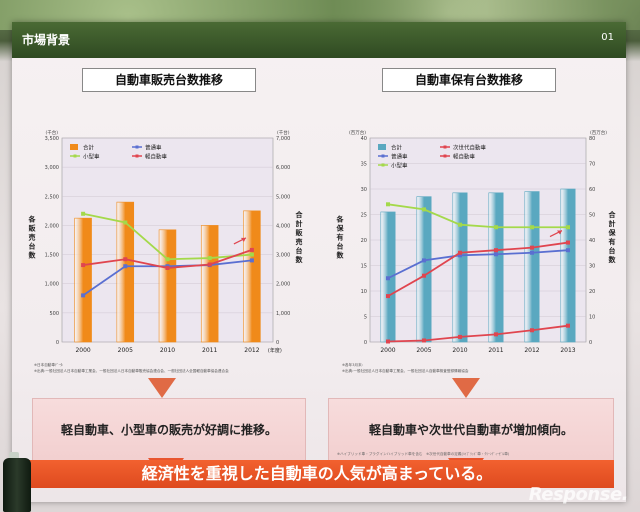 The height and width of the screenshot is (512, 640). I want to click on left-tick-label: 1,000, so click(52, 285).